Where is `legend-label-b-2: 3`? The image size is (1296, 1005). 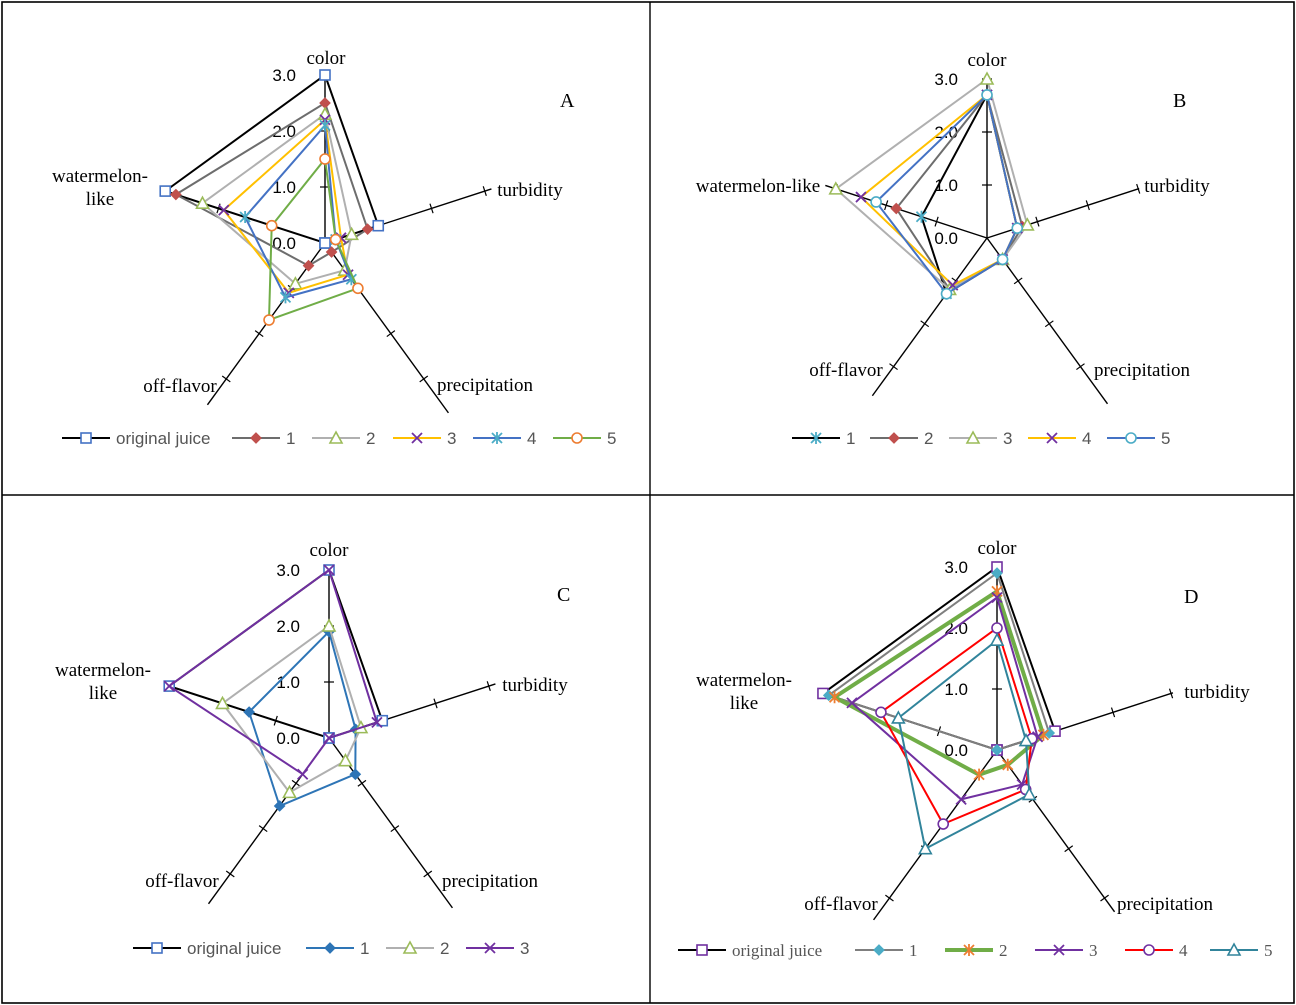 legend-label-b-2: 3 is located at coordinates (1007, 438).